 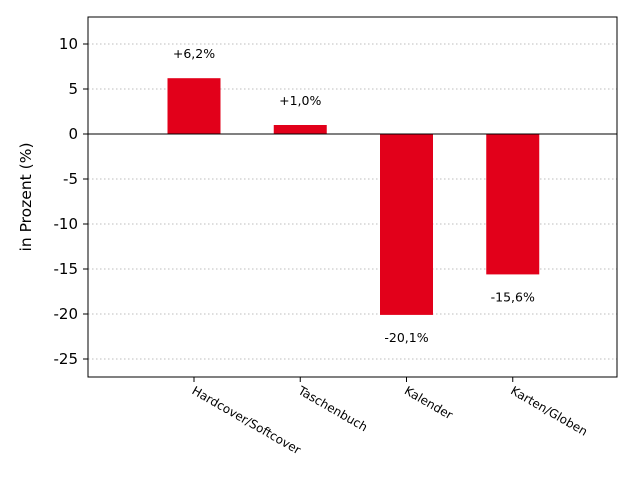 What do you see at coordinates (66, 314) in the screenshot?
I see `y-tick-label: -20` at bounding box center [66, 314].